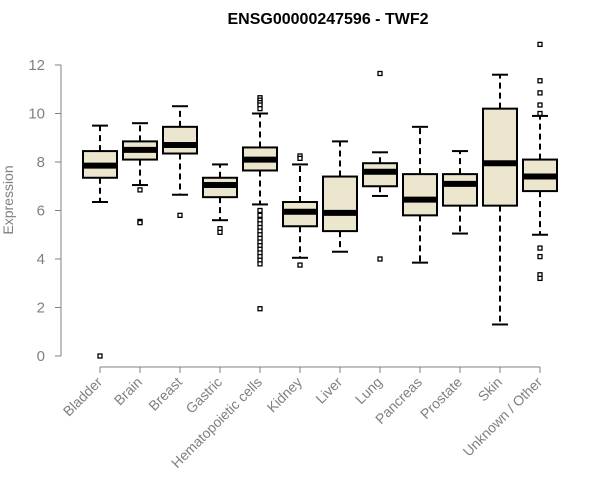  What do you see at coordinates (41, 162) in the screenshot?
I see `y-tick-label: 8` at bounding box center [41, 162].